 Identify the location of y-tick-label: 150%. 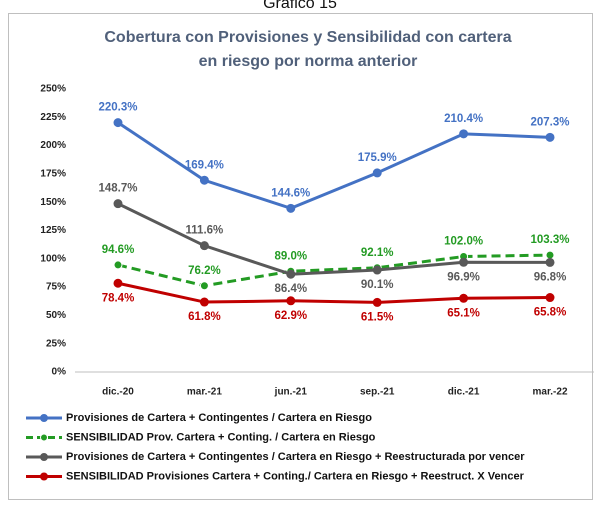
(53, 202).